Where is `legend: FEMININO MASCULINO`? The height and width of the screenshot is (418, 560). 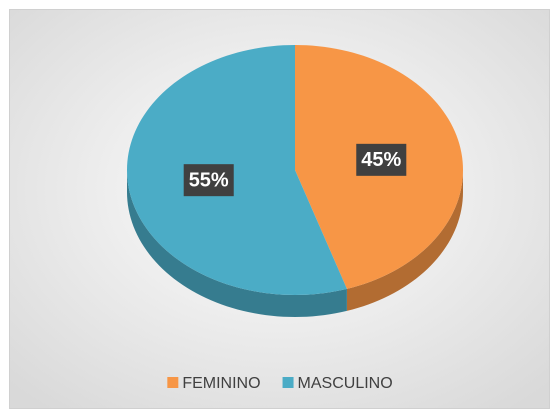
legend: FEMININO MASCULINO is located at coordinates (280, 383).